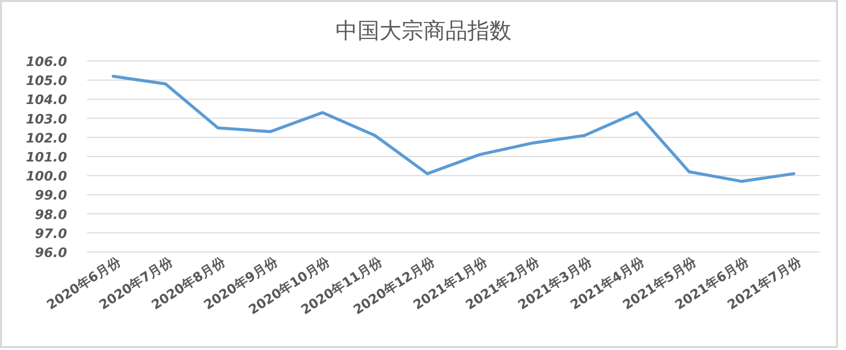 The image size is (846, 350). What do you see at coordinates (46, 62) in the screenshot?
I see `y-tick-label: 106.0` at bounding box center [46, 62].